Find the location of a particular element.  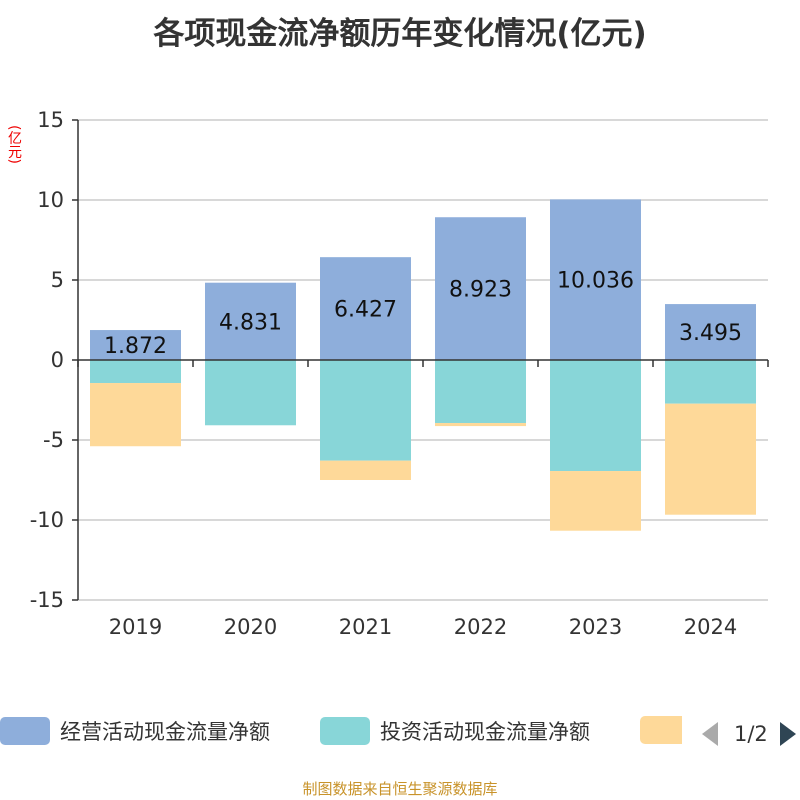

y-tick-label: 5 is located at coordinates (57, 280).